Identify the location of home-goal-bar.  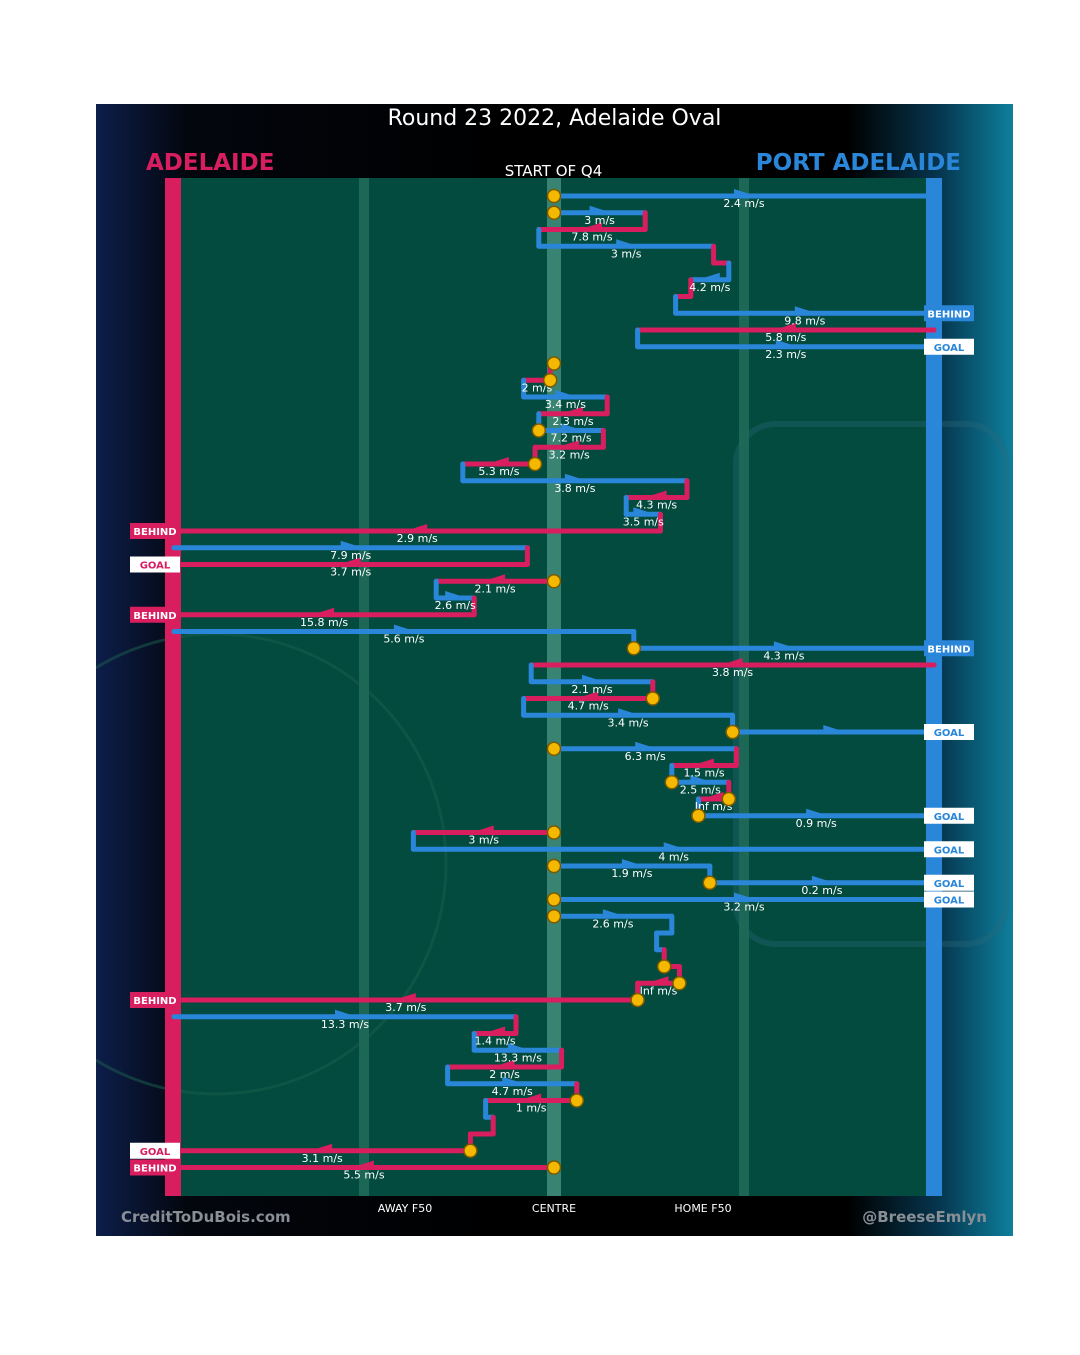
(173, 687).